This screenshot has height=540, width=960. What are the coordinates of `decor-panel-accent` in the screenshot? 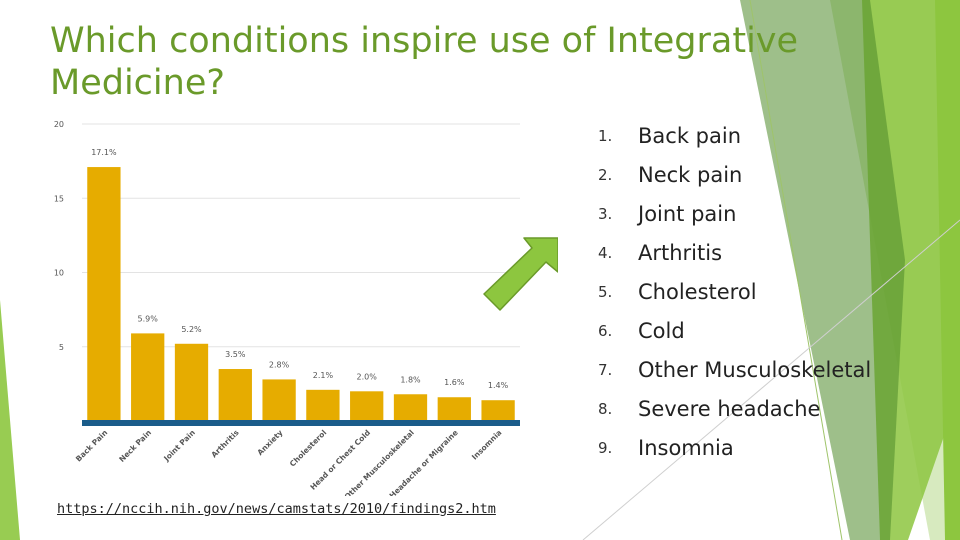 It's located at (947, 270).